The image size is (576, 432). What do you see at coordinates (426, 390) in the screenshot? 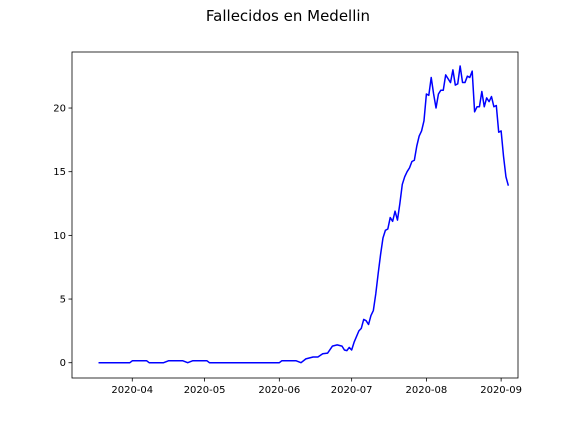
I see `x-tick-label: 2020-08` at bounding box center [426, 390].